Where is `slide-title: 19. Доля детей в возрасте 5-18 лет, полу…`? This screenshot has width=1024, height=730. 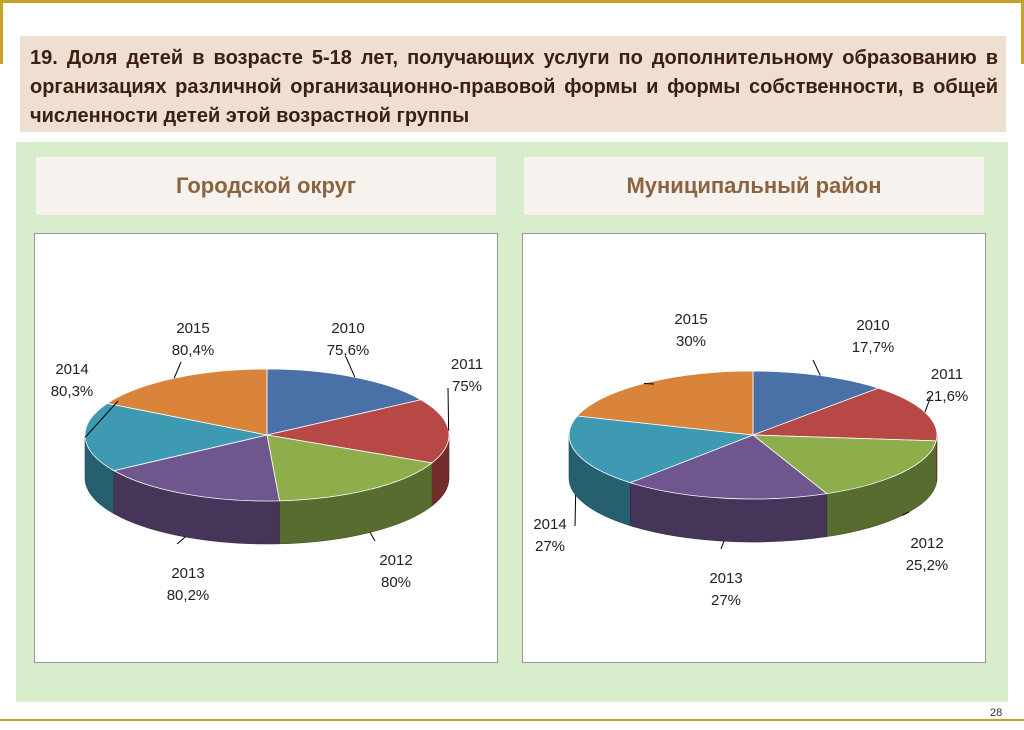 slide-title: 19. Доля детей в возрасте 5-18 лет, полу… is located at coordinates (514, 87).